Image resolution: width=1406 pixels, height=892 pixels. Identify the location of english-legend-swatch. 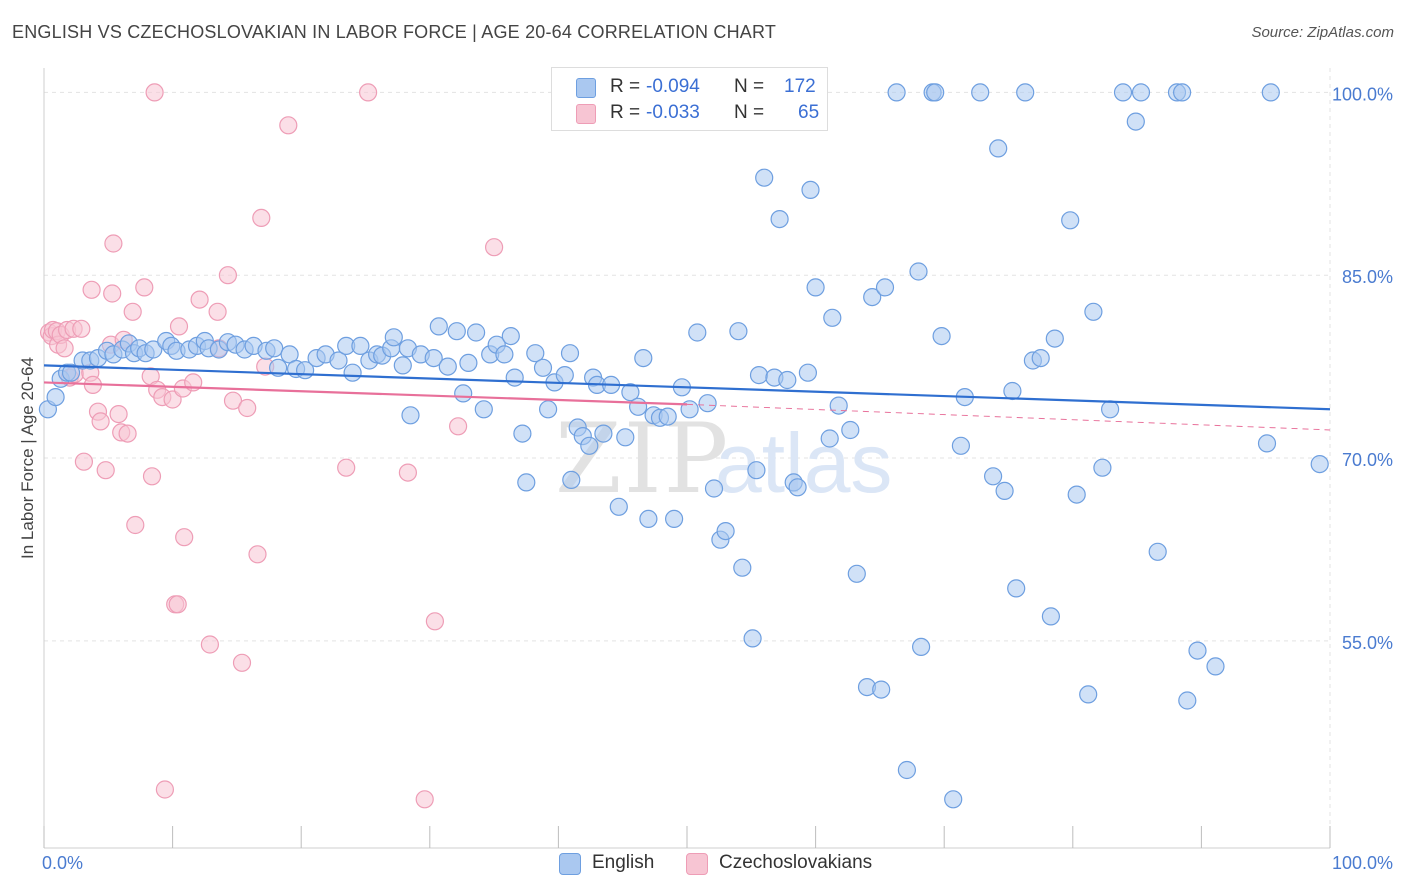
(570, 864).